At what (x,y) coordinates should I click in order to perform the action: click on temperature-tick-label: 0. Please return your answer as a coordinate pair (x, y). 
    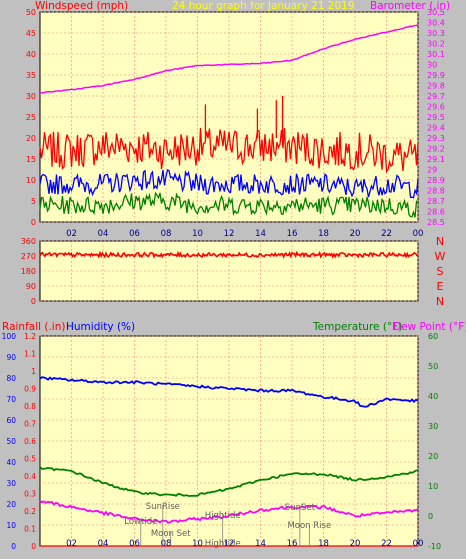
    Looking at the image, I should click on (430, 516).